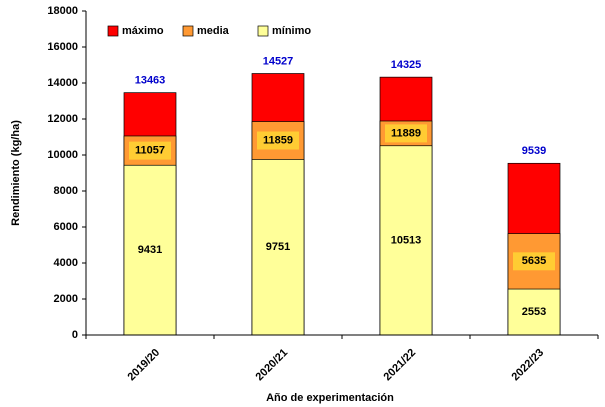  I want to click on data-label: 11889, so click(406, 133).